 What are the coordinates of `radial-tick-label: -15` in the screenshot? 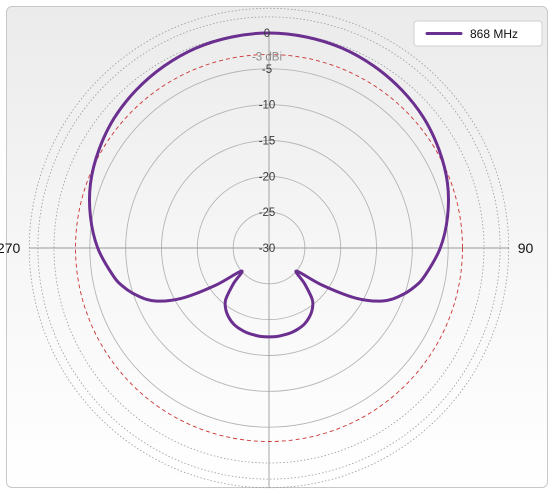 It's located at (267, 142).